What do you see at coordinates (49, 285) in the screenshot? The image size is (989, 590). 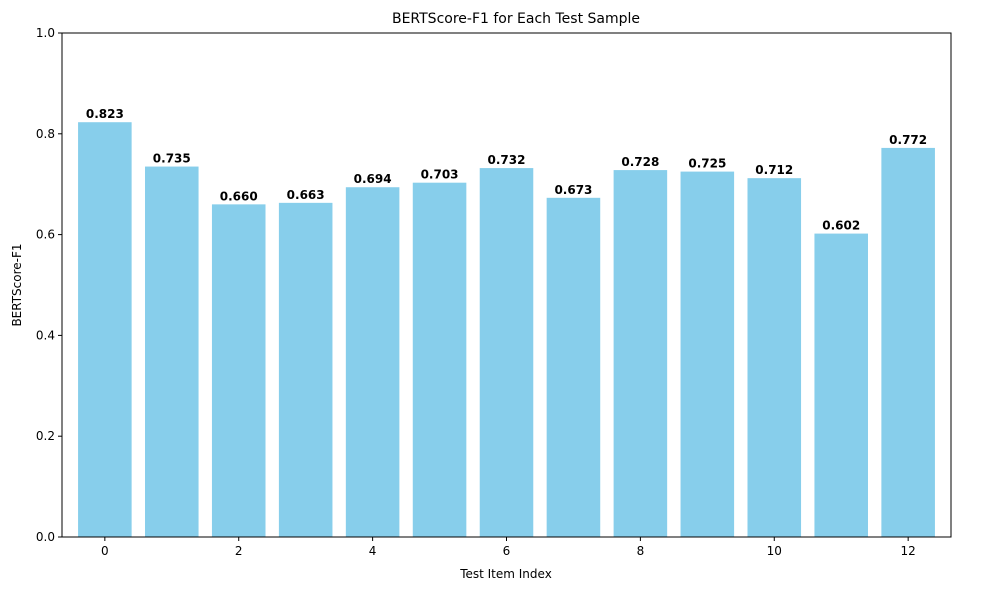 I see `y-axis: 0.0 0.2 0.4 0.6 0.8 1.0` at bounding box center [49, 285].